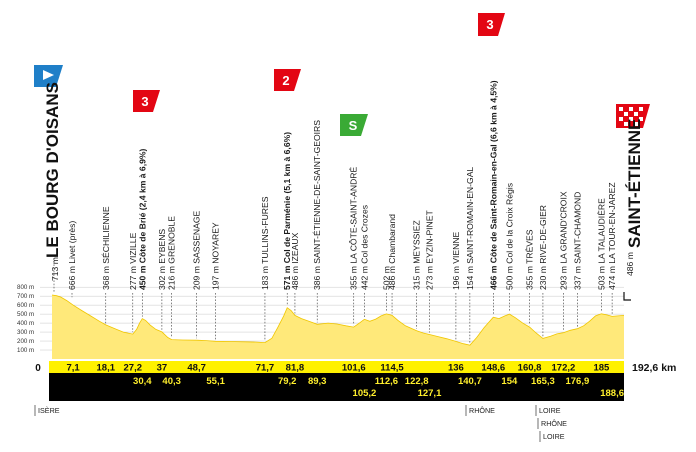 The image size is (696, 452). What do you see at coordinates (215, 381) in the screenshot?
I see `km-marker: 55,1` at bounding box center [215, 381].